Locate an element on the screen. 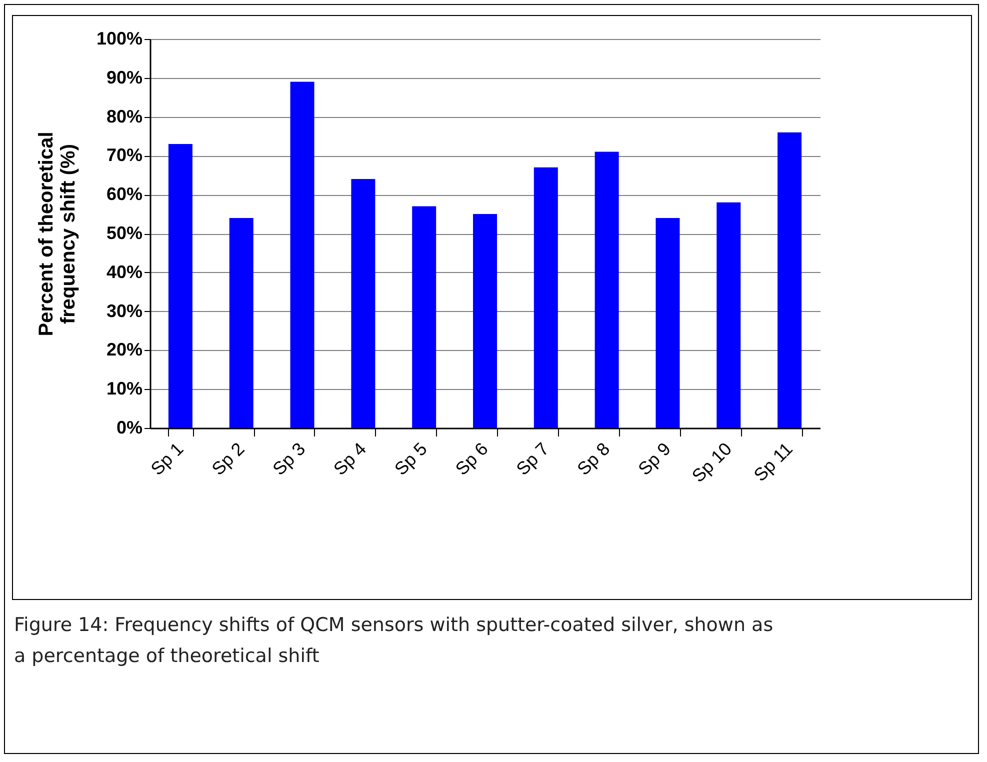  x-tick-label: Sp 4 is located at coordinates (350, 459).